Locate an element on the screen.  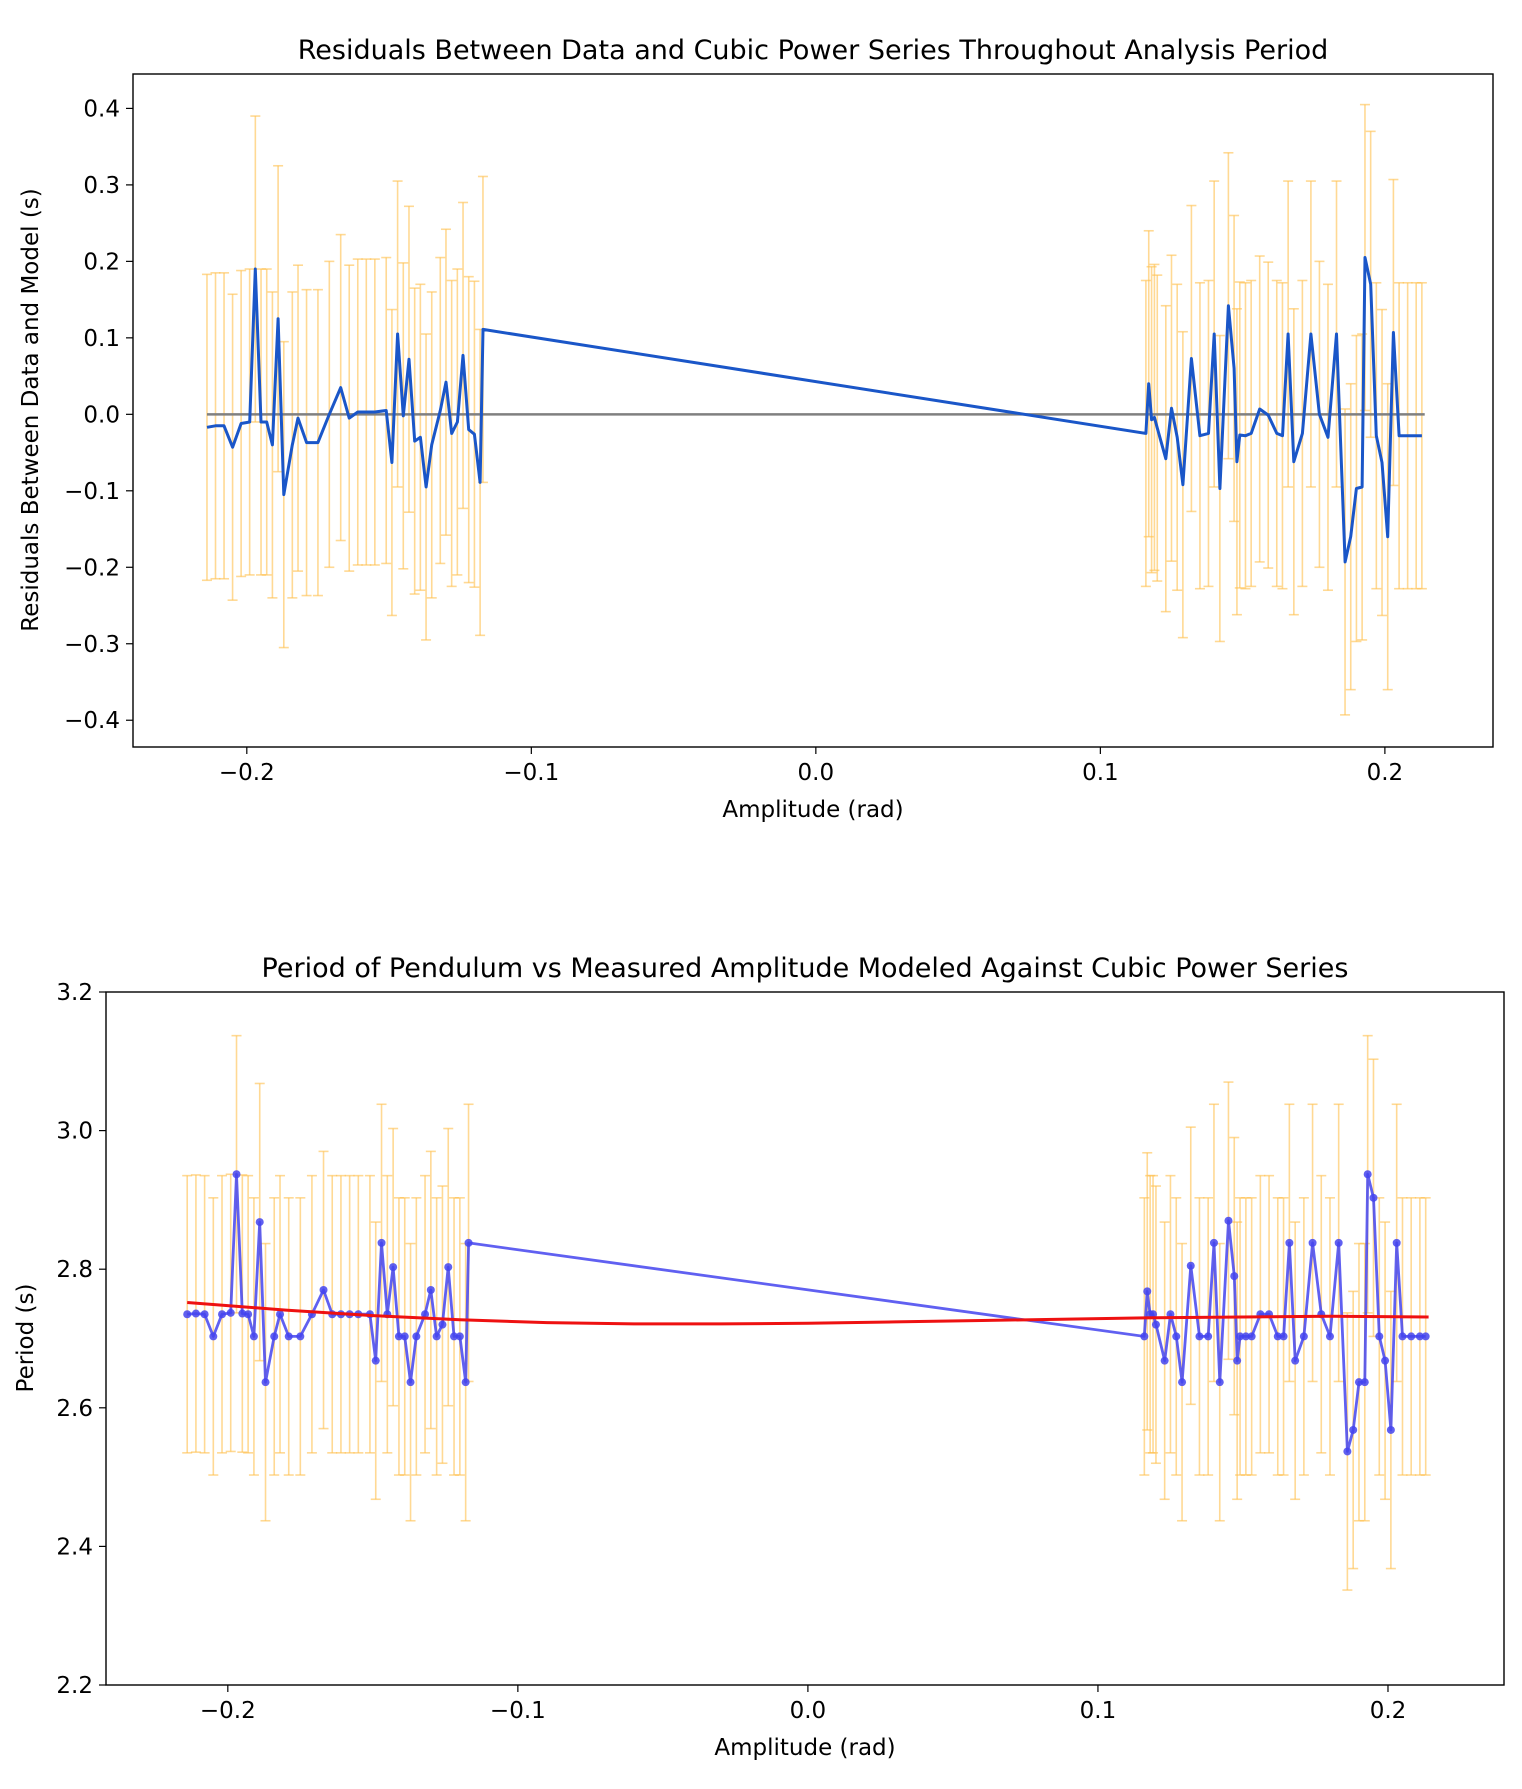
residuals-y-tick-label: 0.4 is located at coordinates (101, 109).